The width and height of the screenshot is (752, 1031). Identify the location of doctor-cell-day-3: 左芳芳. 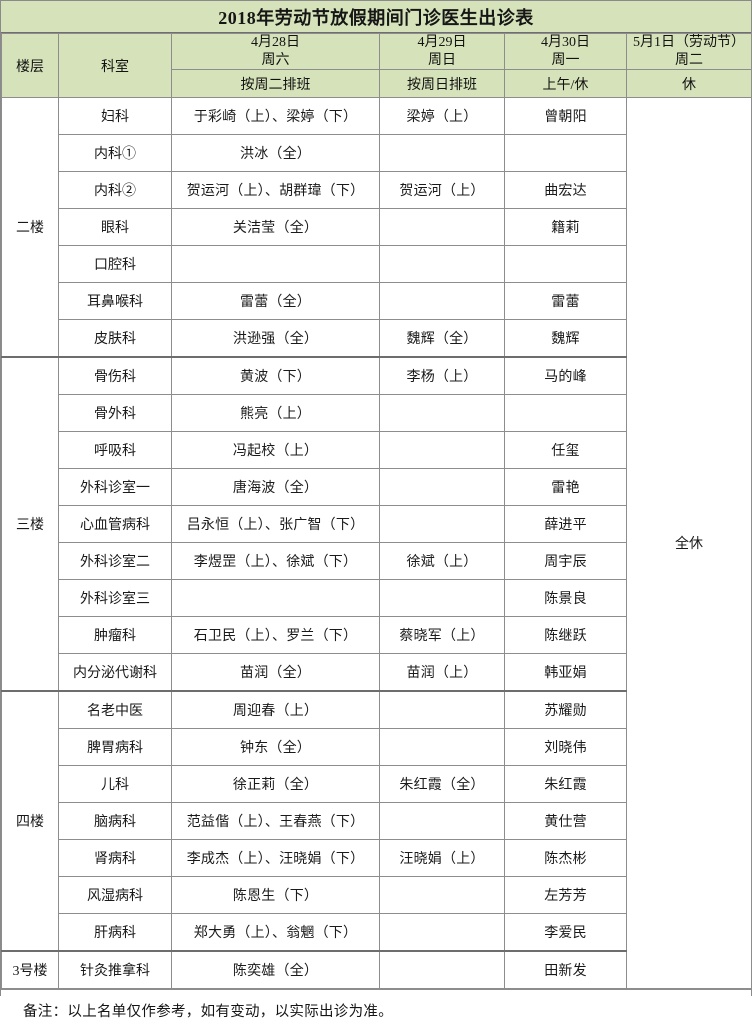
(565, 895).